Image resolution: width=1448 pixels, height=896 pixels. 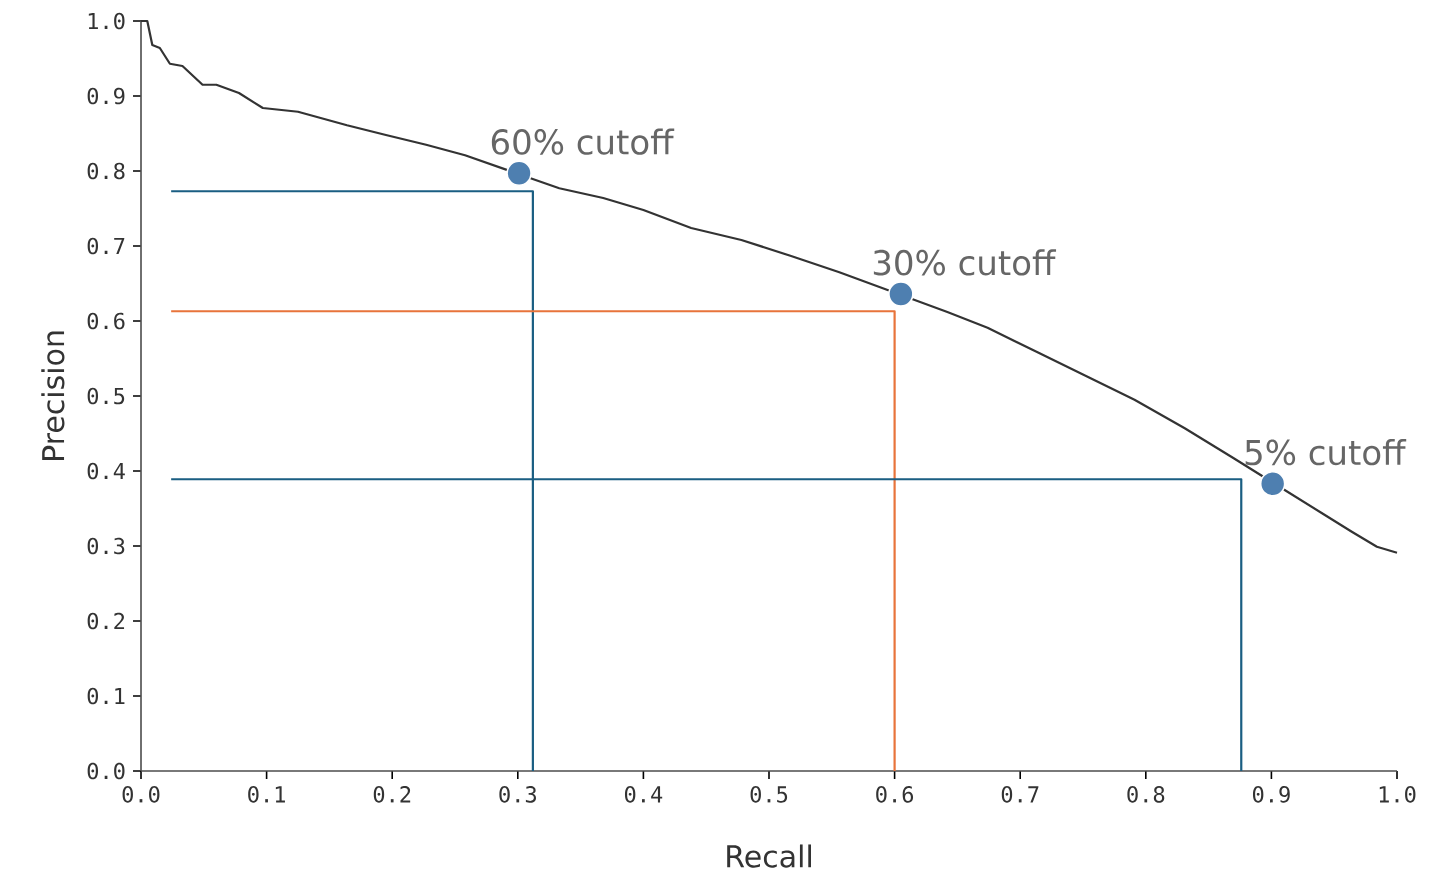 I want to click on y-tick-label: 0.6, so click(x=106, y=321).